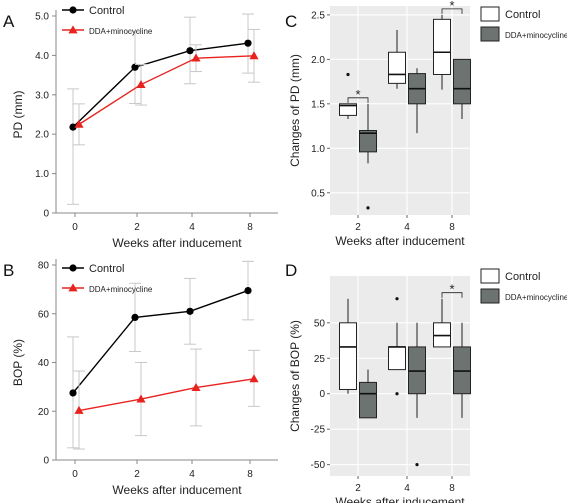 The width and height of the screenshot is (567, 503). What do you see at coordinates (44, 412) in the screenshot?
I see `y-tick-label: 20` at bounding box center [44, 412].